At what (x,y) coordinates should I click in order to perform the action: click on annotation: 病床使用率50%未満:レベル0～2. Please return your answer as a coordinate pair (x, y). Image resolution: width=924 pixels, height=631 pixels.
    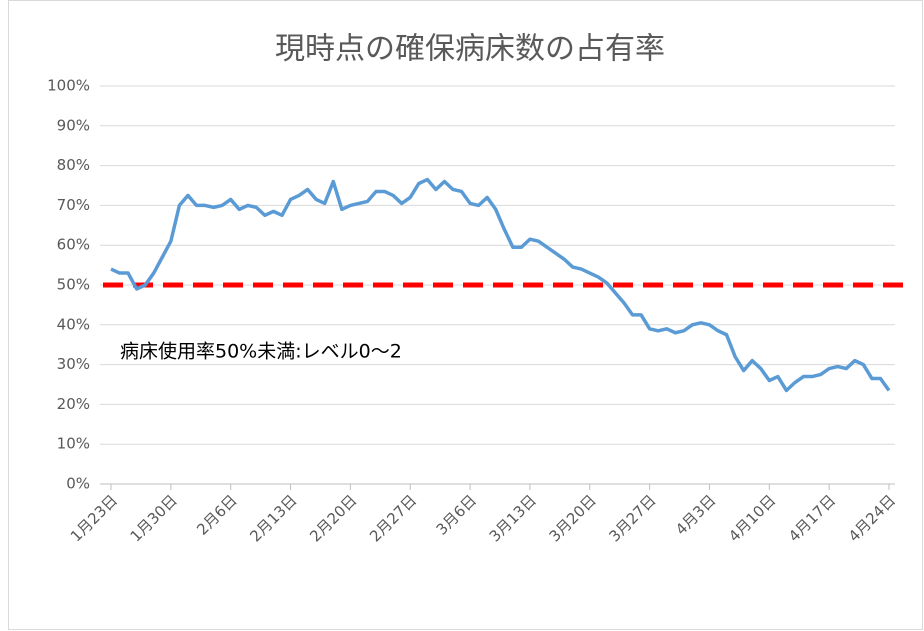
    Looking at the image, I should click on (261, 352).